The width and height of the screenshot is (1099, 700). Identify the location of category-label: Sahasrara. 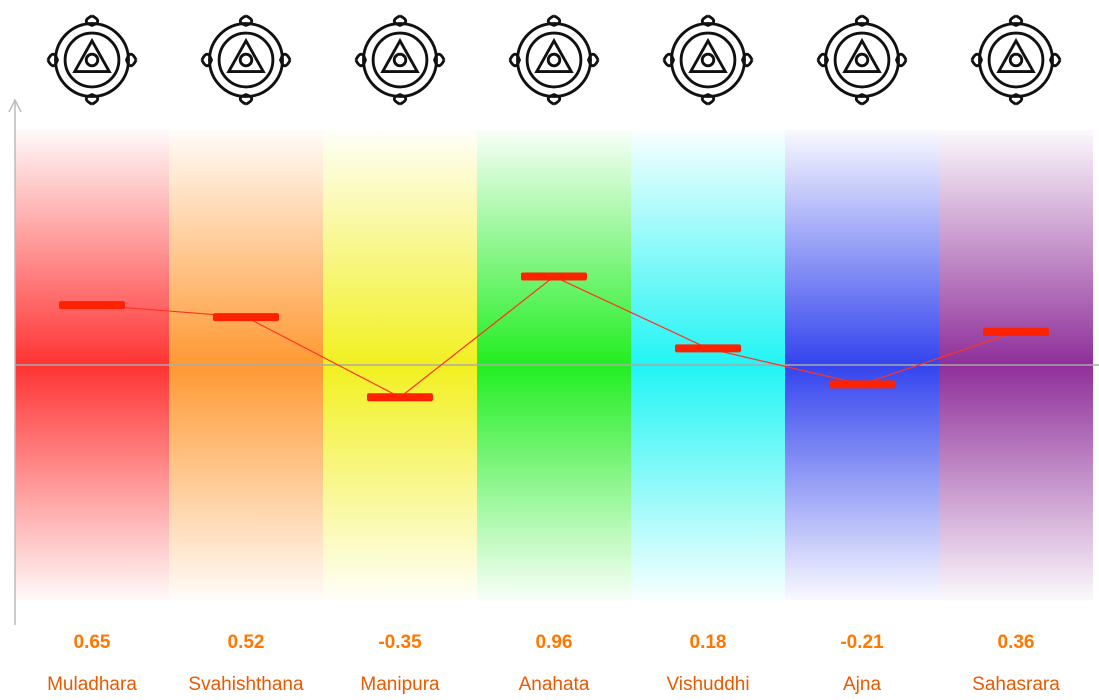
(1016, 684).